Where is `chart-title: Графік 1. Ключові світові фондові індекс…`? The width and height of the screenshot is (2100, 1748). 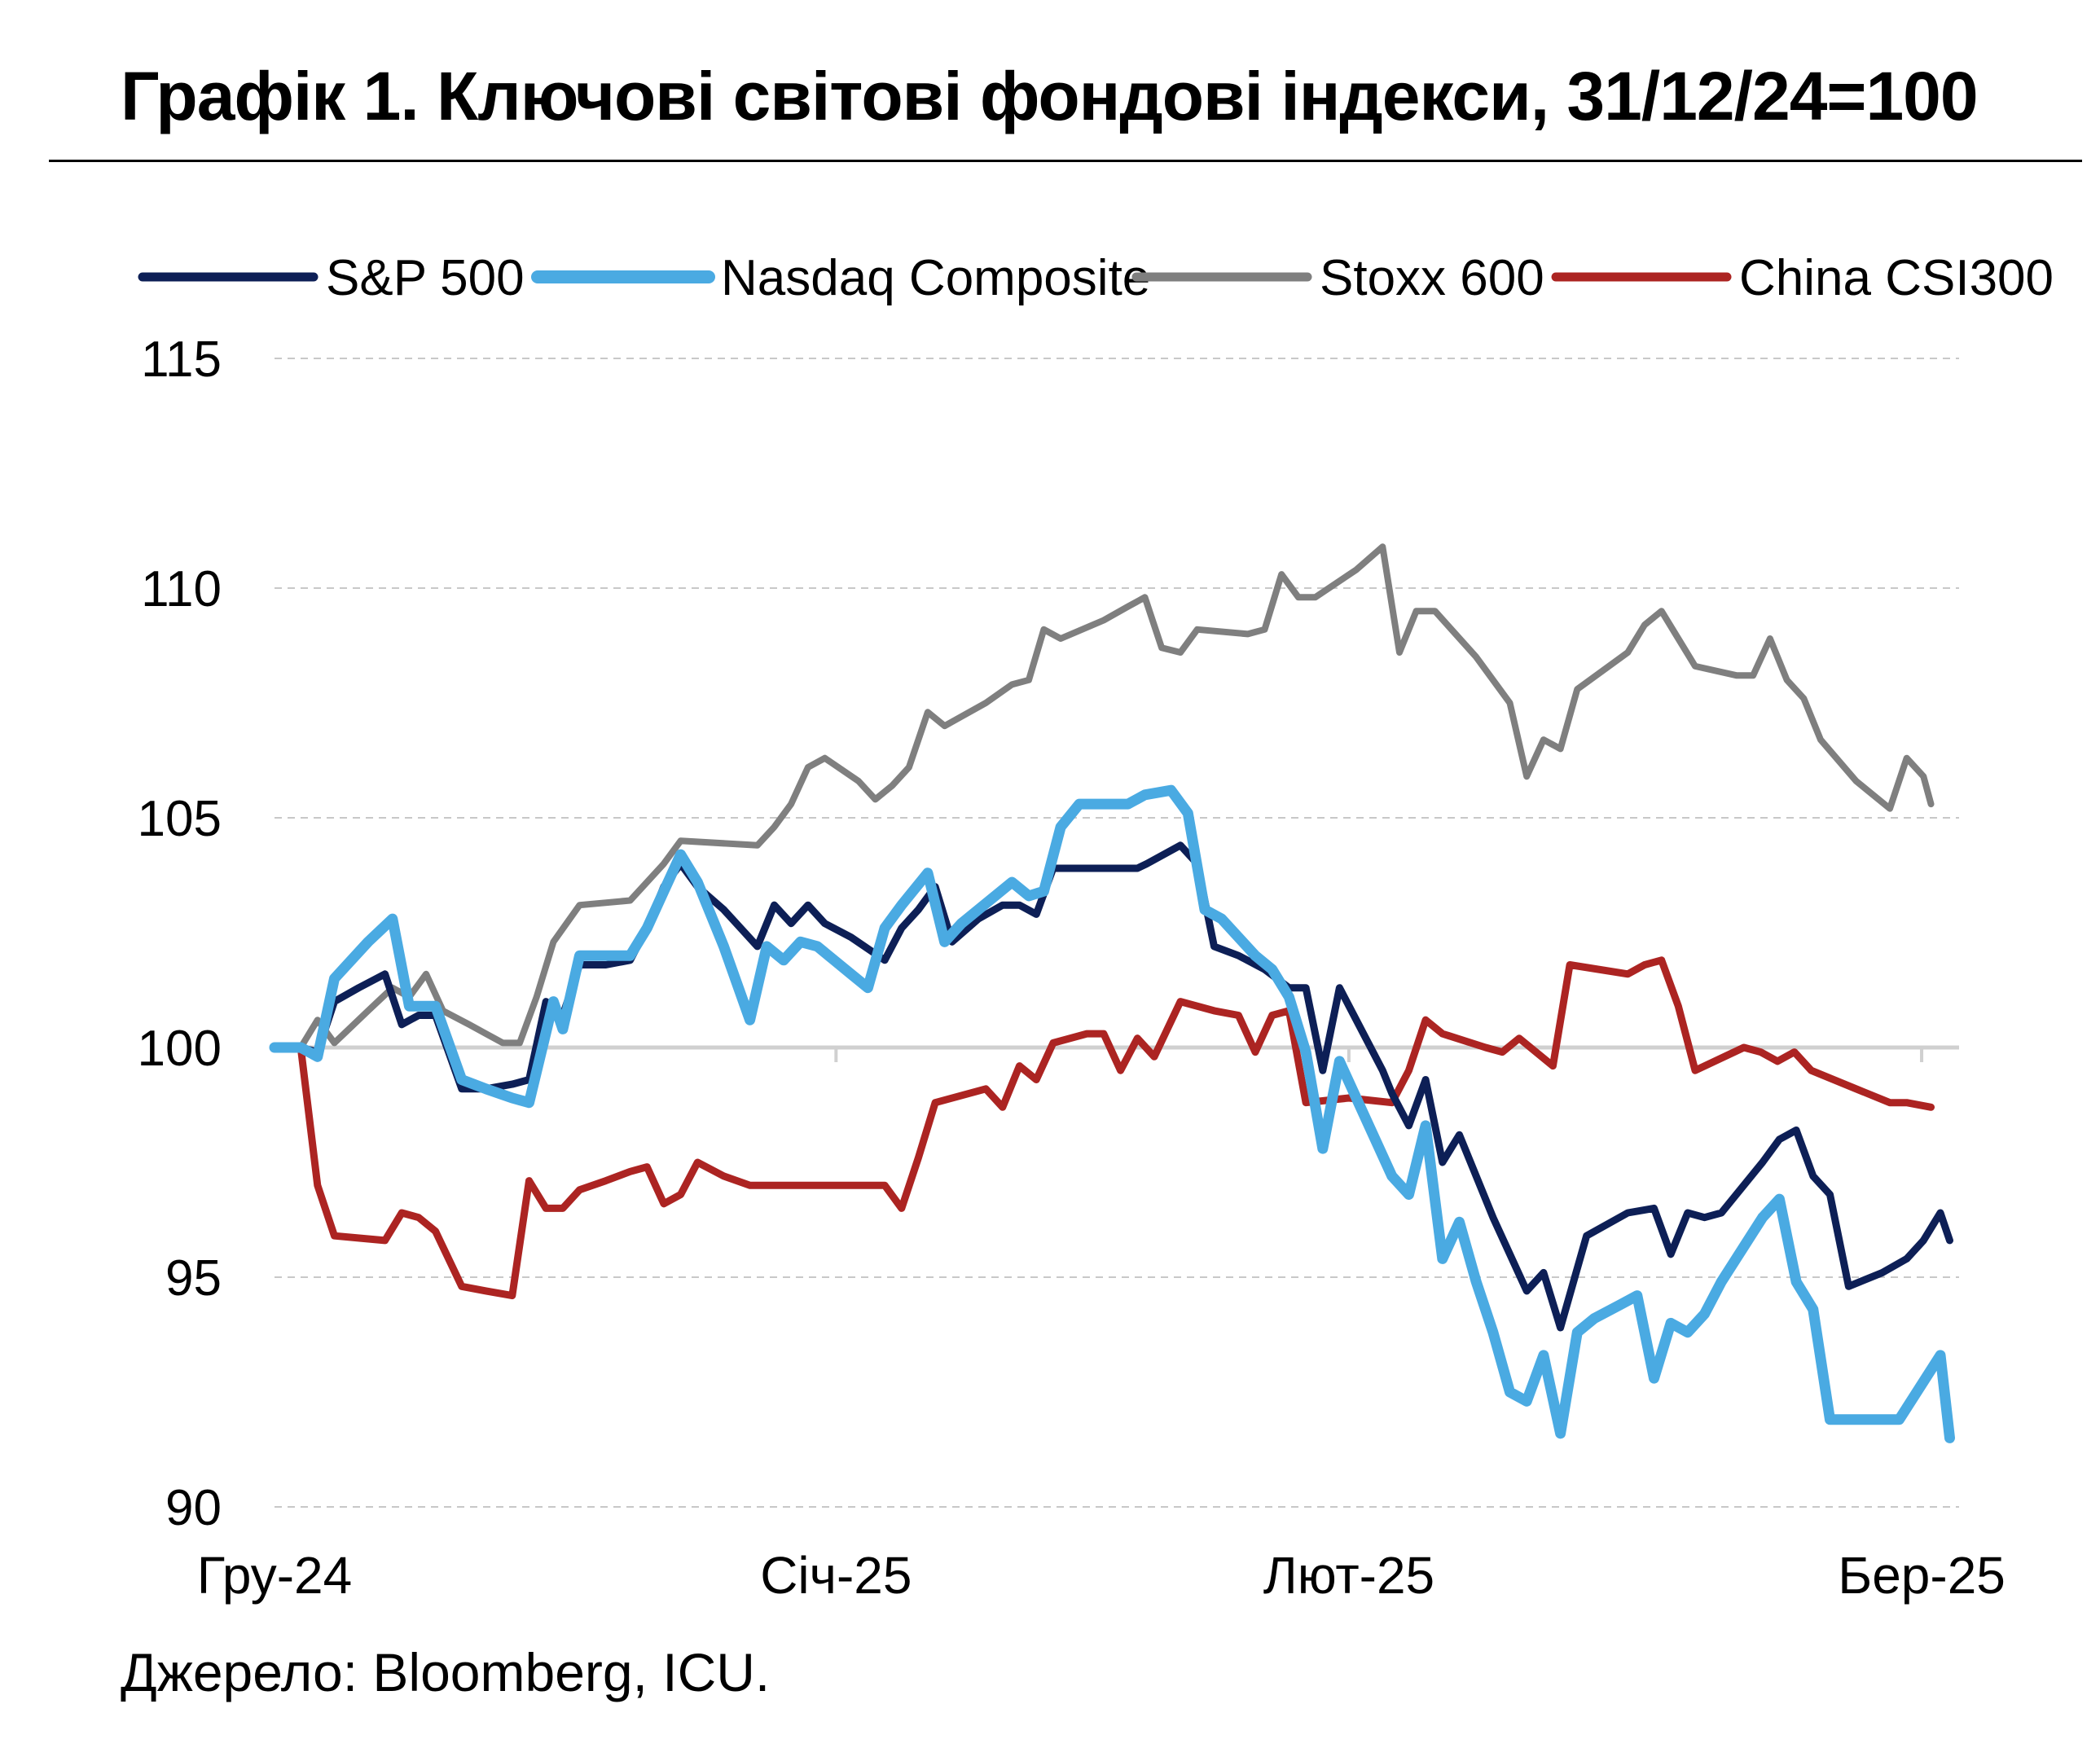
chart-title: Графік 1. Ключові світові фондові індекс… is located at coordinates (1050, 96).